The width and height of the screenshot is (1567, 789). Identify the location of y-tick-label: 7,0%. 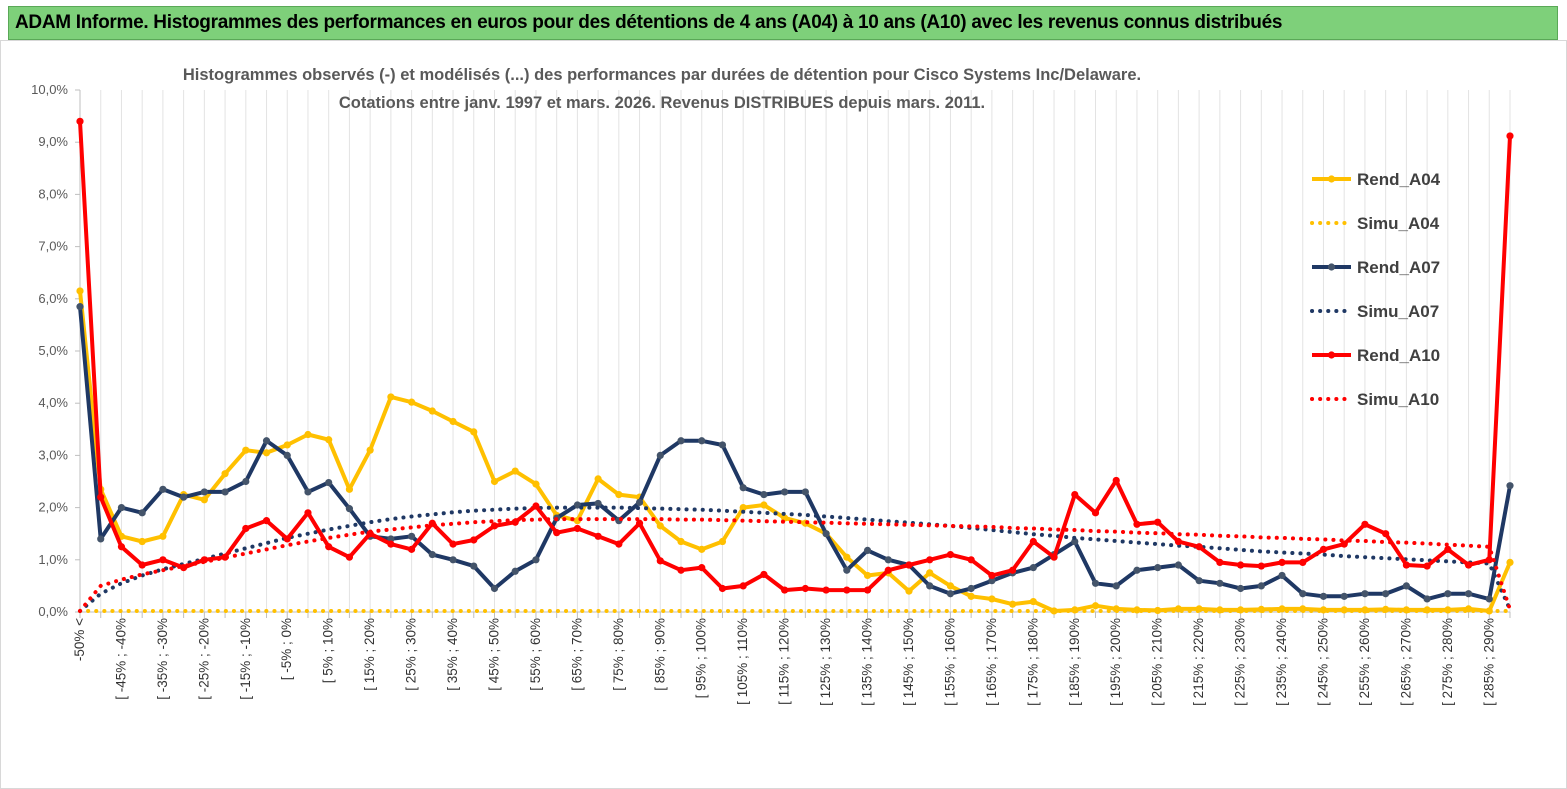
(53, 246).